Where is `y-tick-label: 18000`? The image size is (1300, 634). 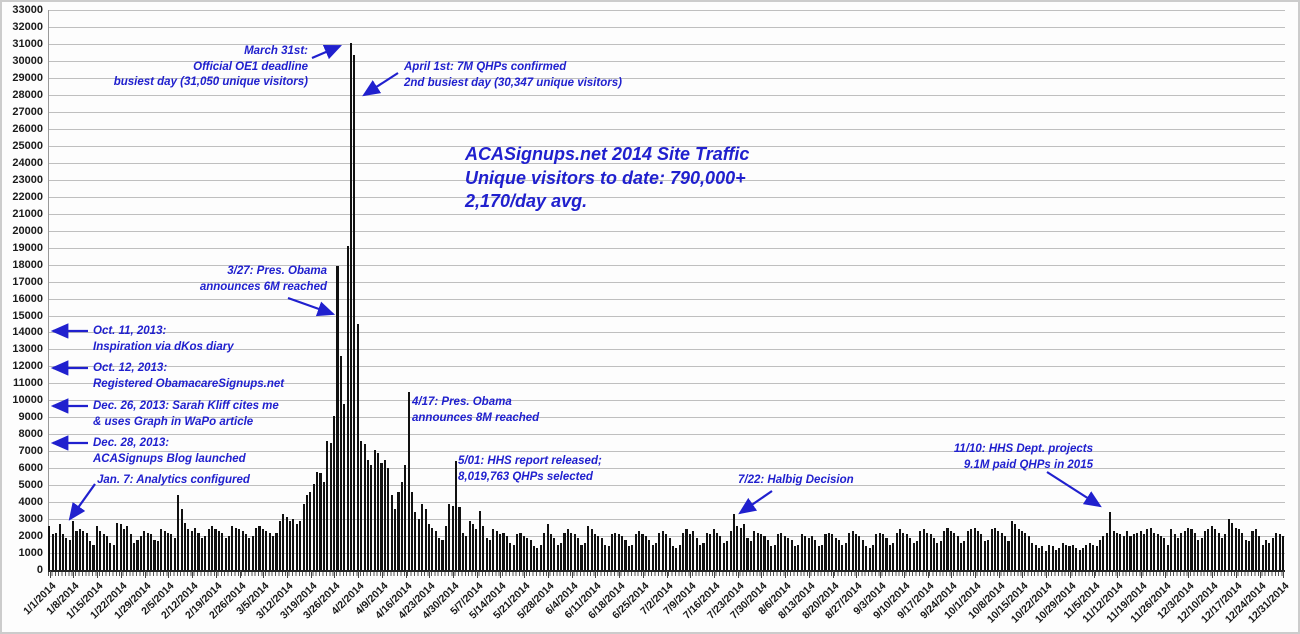
y-tick-label: 18000 is located at coordinates (27, 264).